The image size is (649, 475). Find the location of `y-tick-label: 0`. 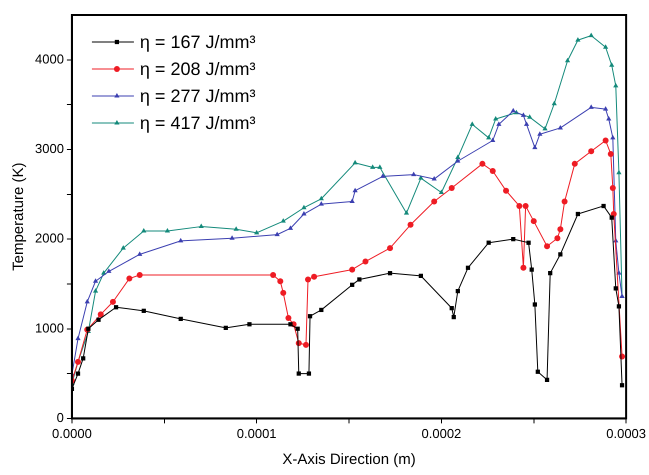

y-tick-label: 0 is located at coordinates (60, 417).